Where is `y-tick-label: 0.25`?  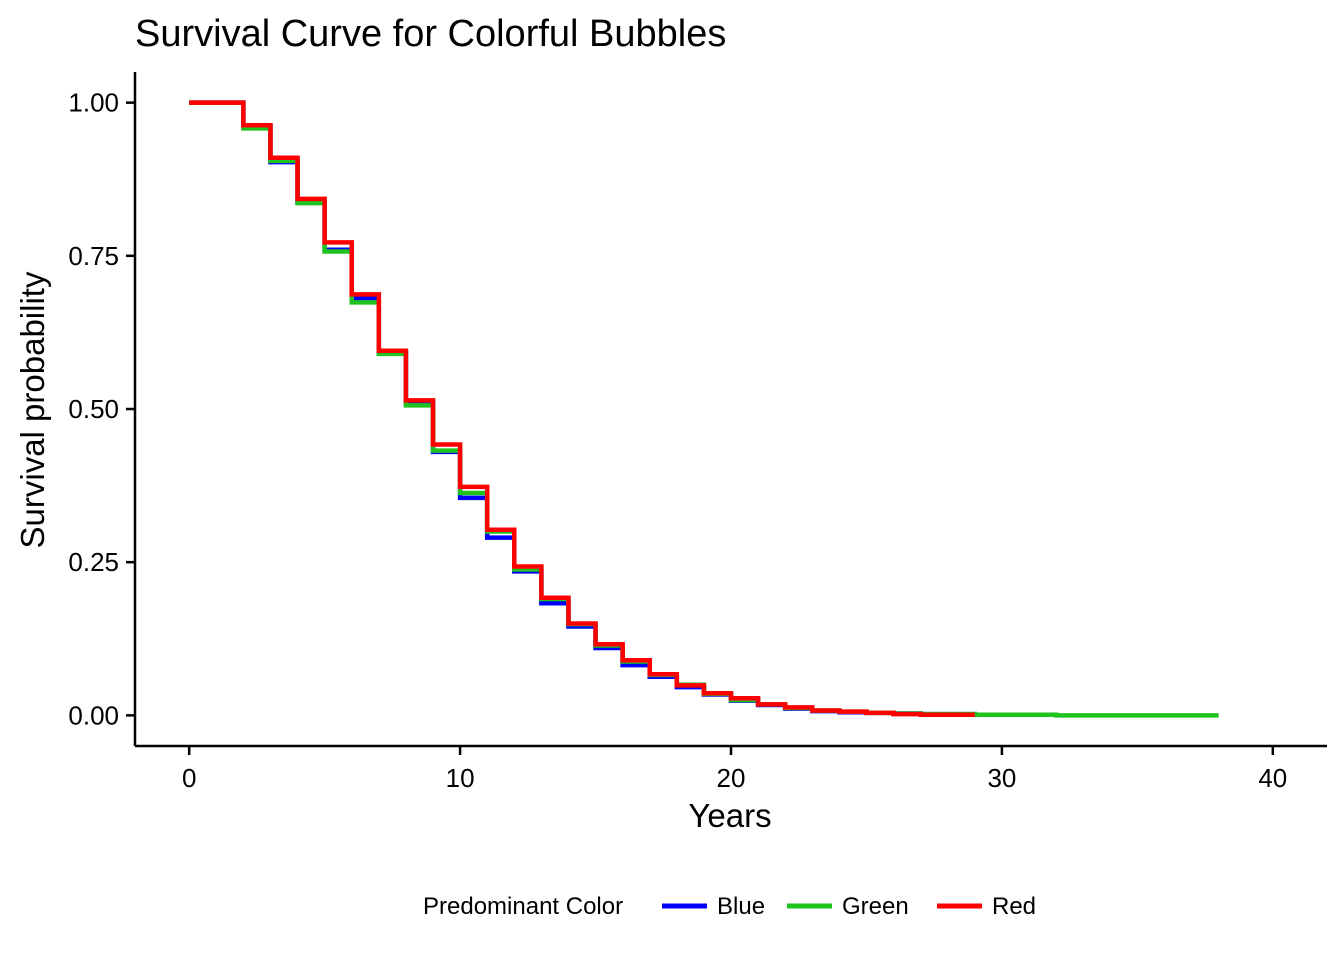
y-tick-label: 0.25 is located at coordinates (93, 562).